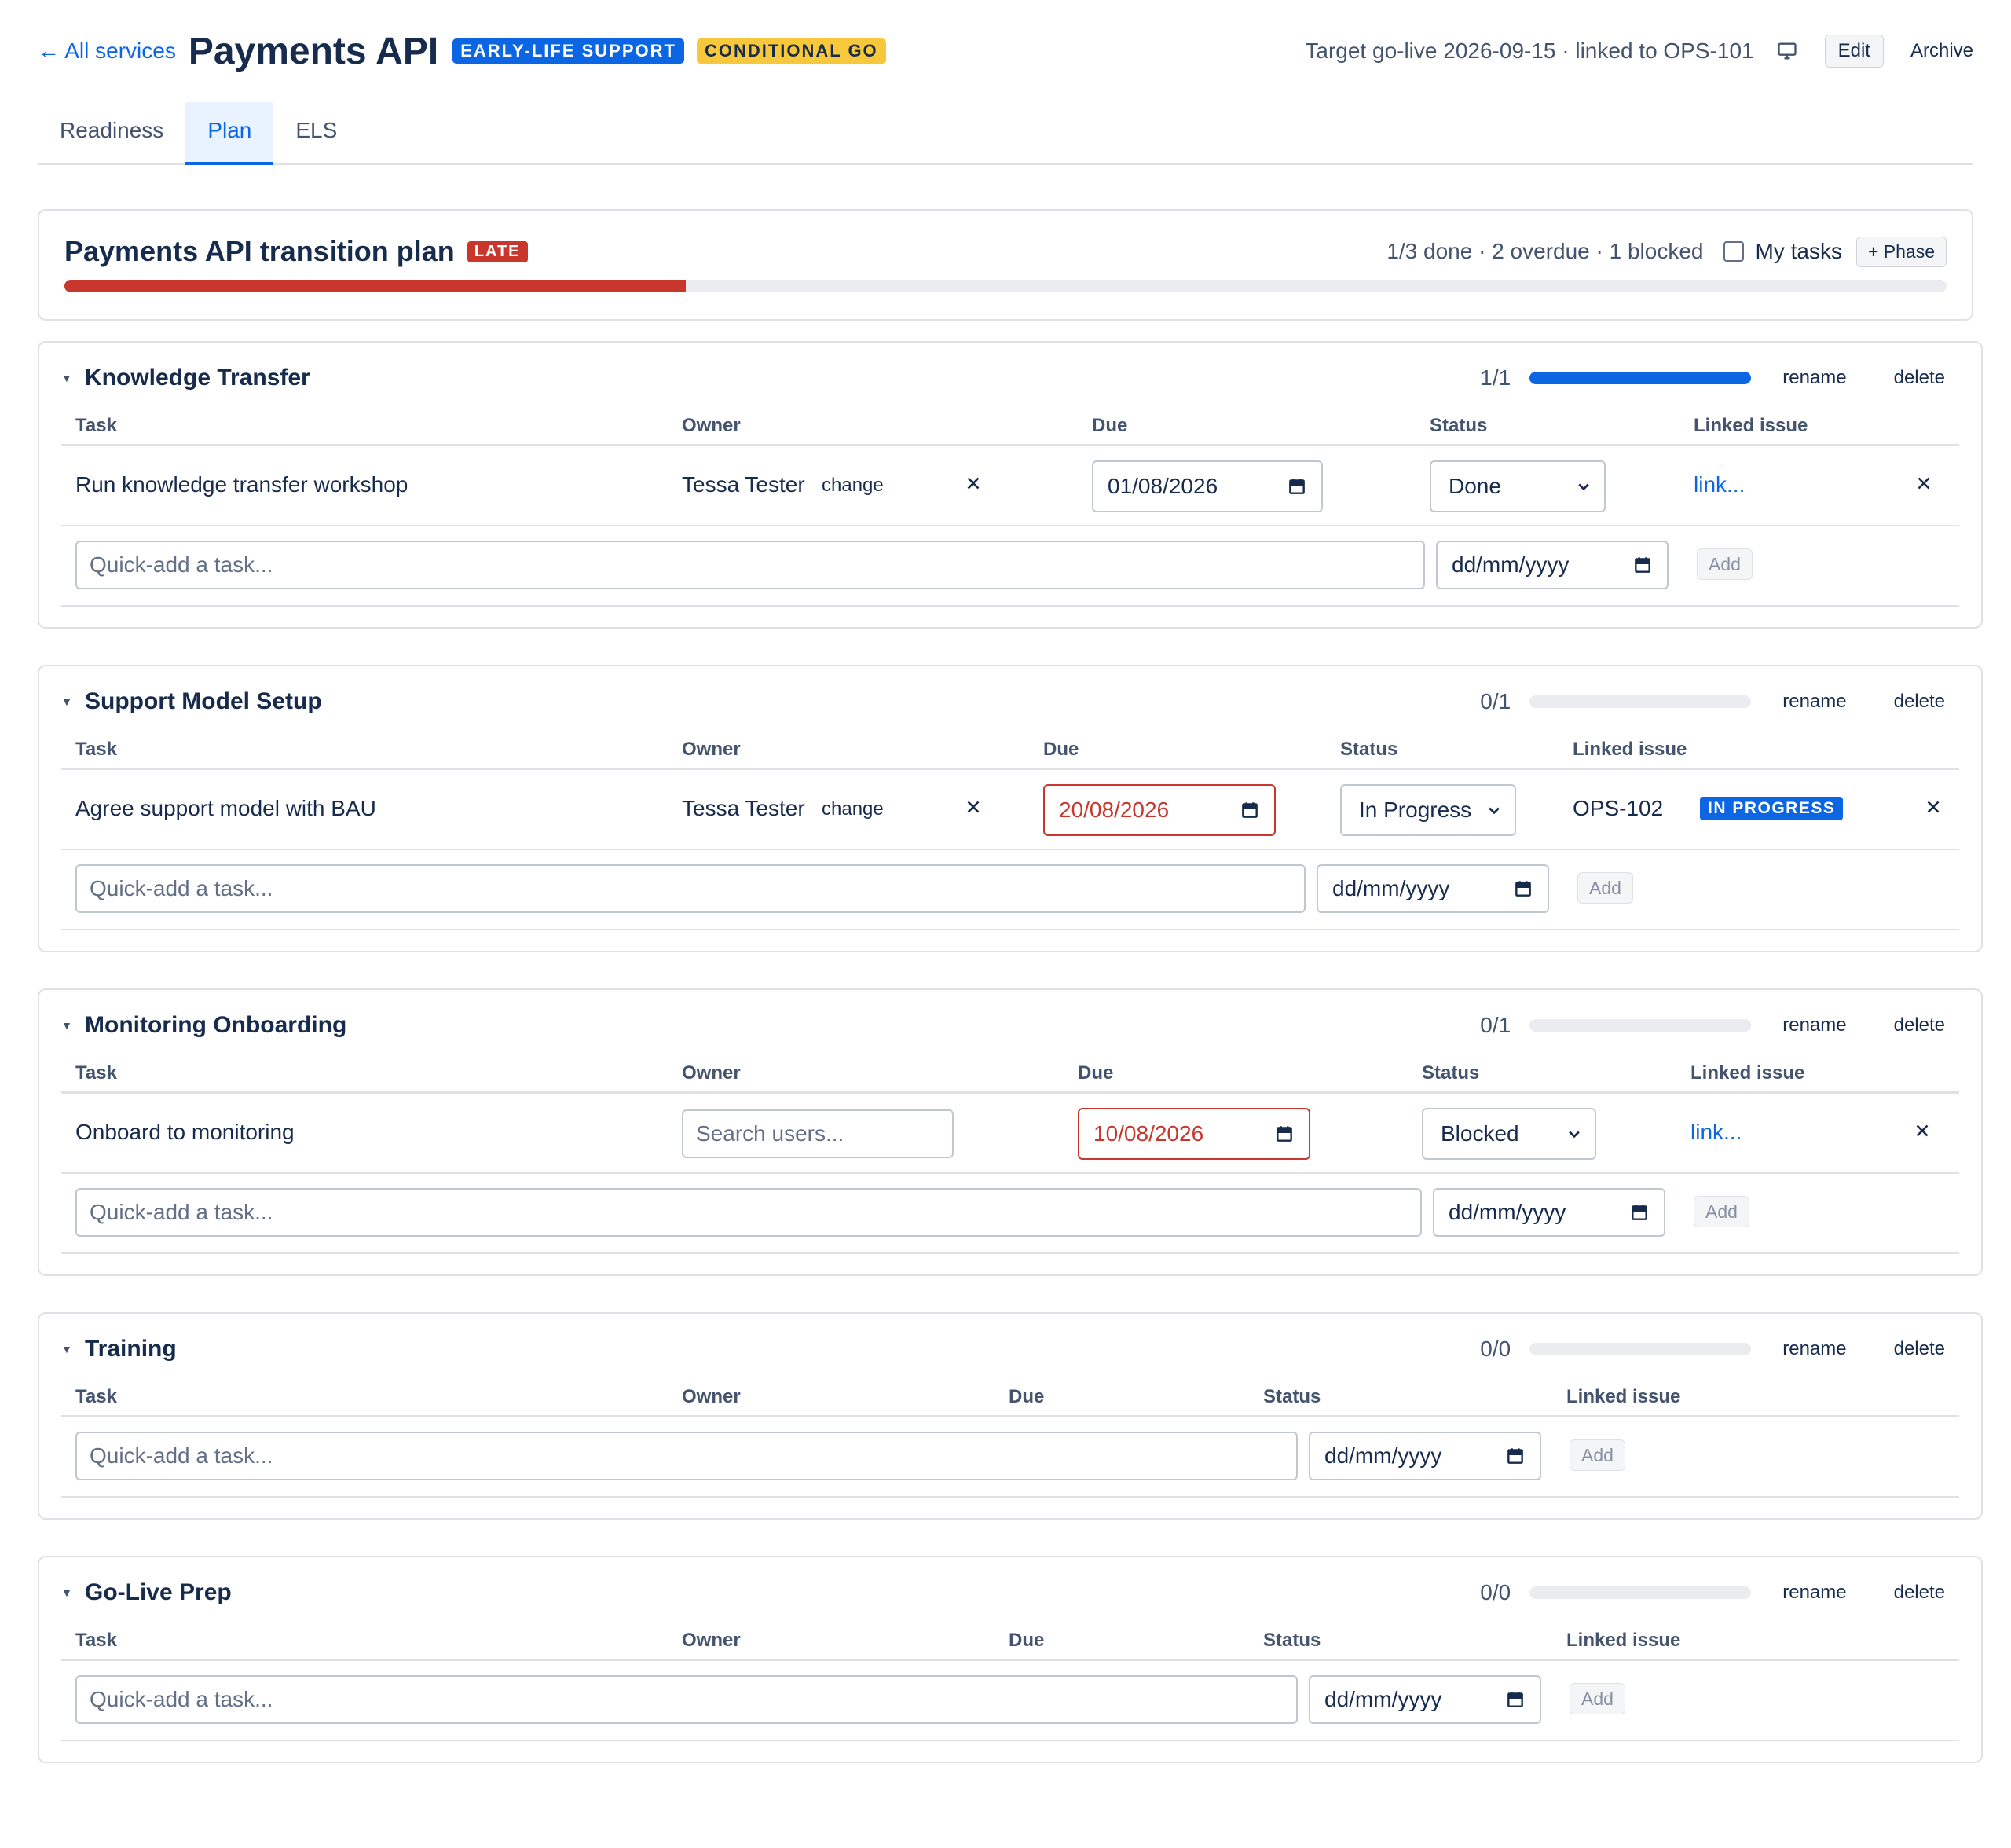 The width and height of the screenshot is (2011, 1848). Describe the element at coordinates (1545, 251) in the screenshot. I see `plan-stats: 1/3 done · 2 overdue · 1 blocked` at that location.